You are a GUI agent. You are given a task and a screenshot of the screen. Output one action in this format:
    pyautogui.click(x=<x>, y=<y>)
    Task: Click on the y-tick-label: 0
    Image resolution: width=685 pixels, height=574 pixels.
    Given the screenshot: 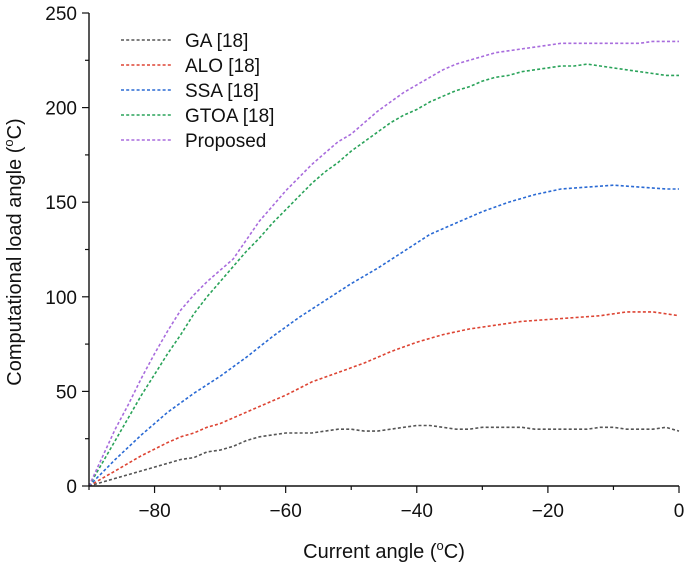 What is the action you would take?
    pyautogui.click(x=71, y=487)
    